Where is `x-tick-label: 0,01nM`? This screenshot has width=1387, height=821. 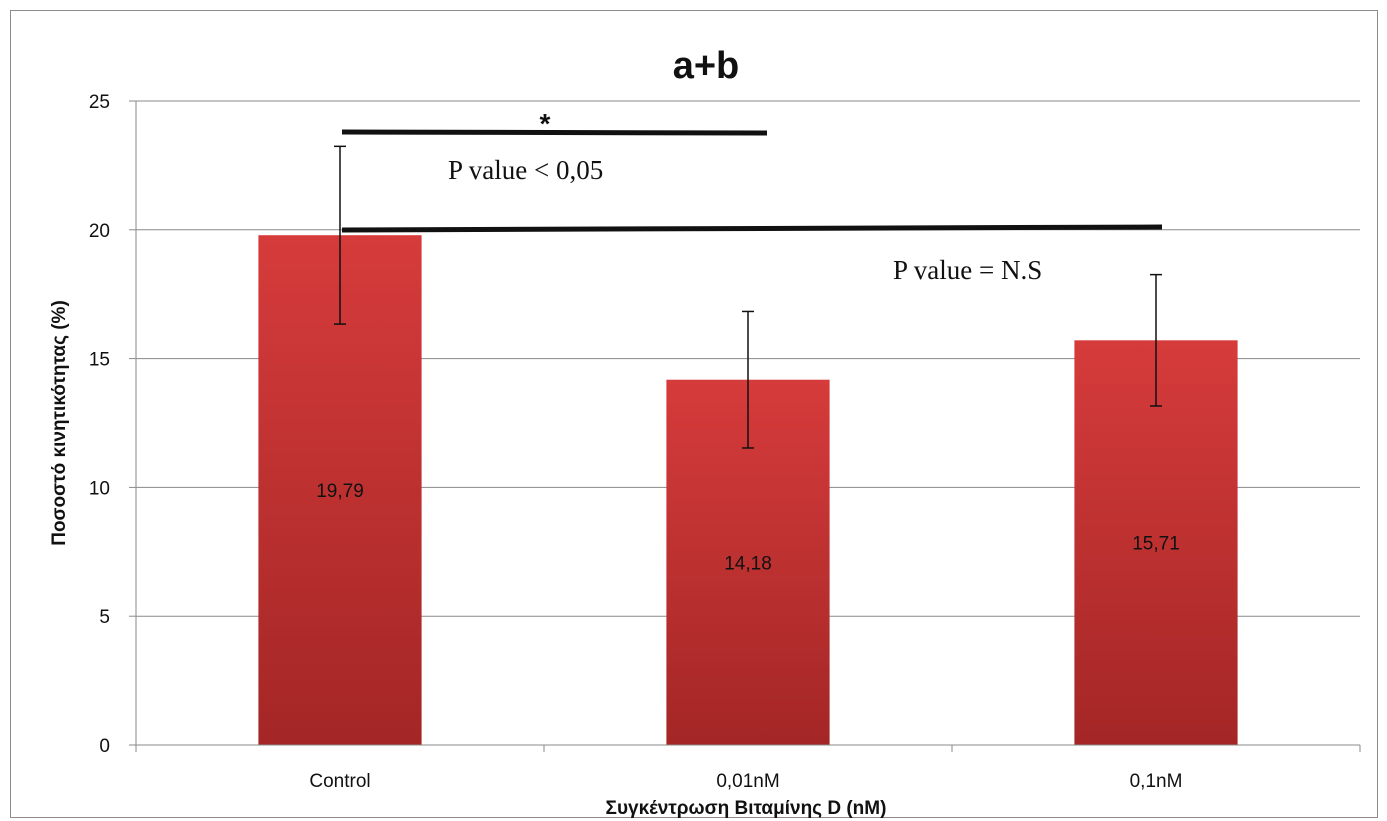
x-tick-label: 0,01nM is located at coordinates (747, 781).